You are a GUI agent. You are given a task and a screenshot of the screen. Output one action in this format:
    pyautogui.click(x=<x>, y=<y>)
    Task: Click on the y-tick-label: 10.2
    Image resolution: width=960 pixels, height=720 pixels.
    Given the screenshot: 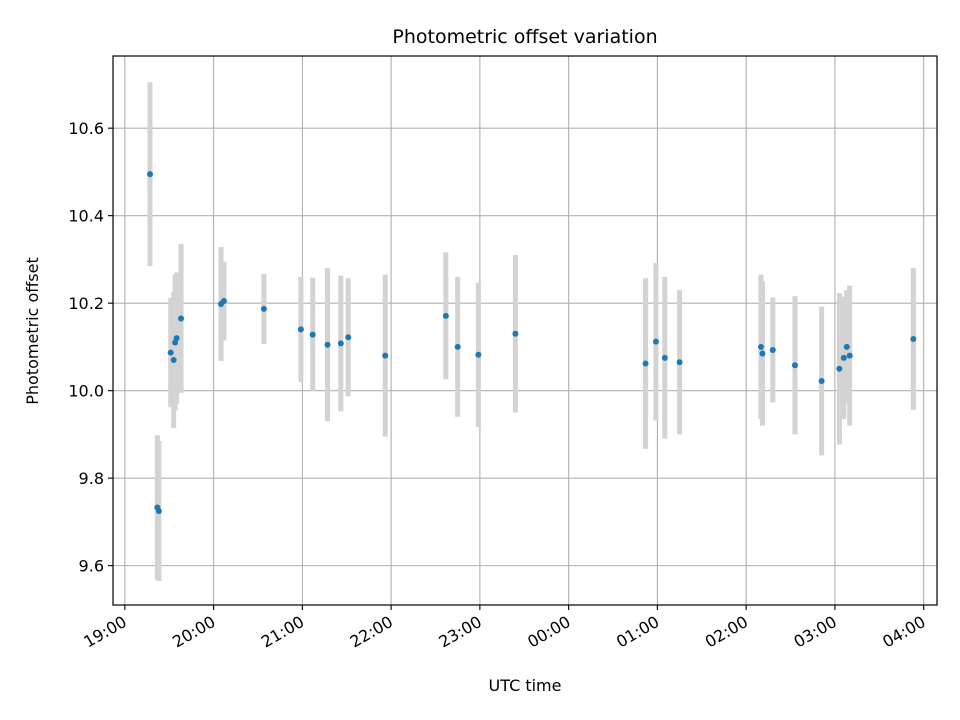 What is the action you would take?
    pyautogui.click(x=86, y=303)
    